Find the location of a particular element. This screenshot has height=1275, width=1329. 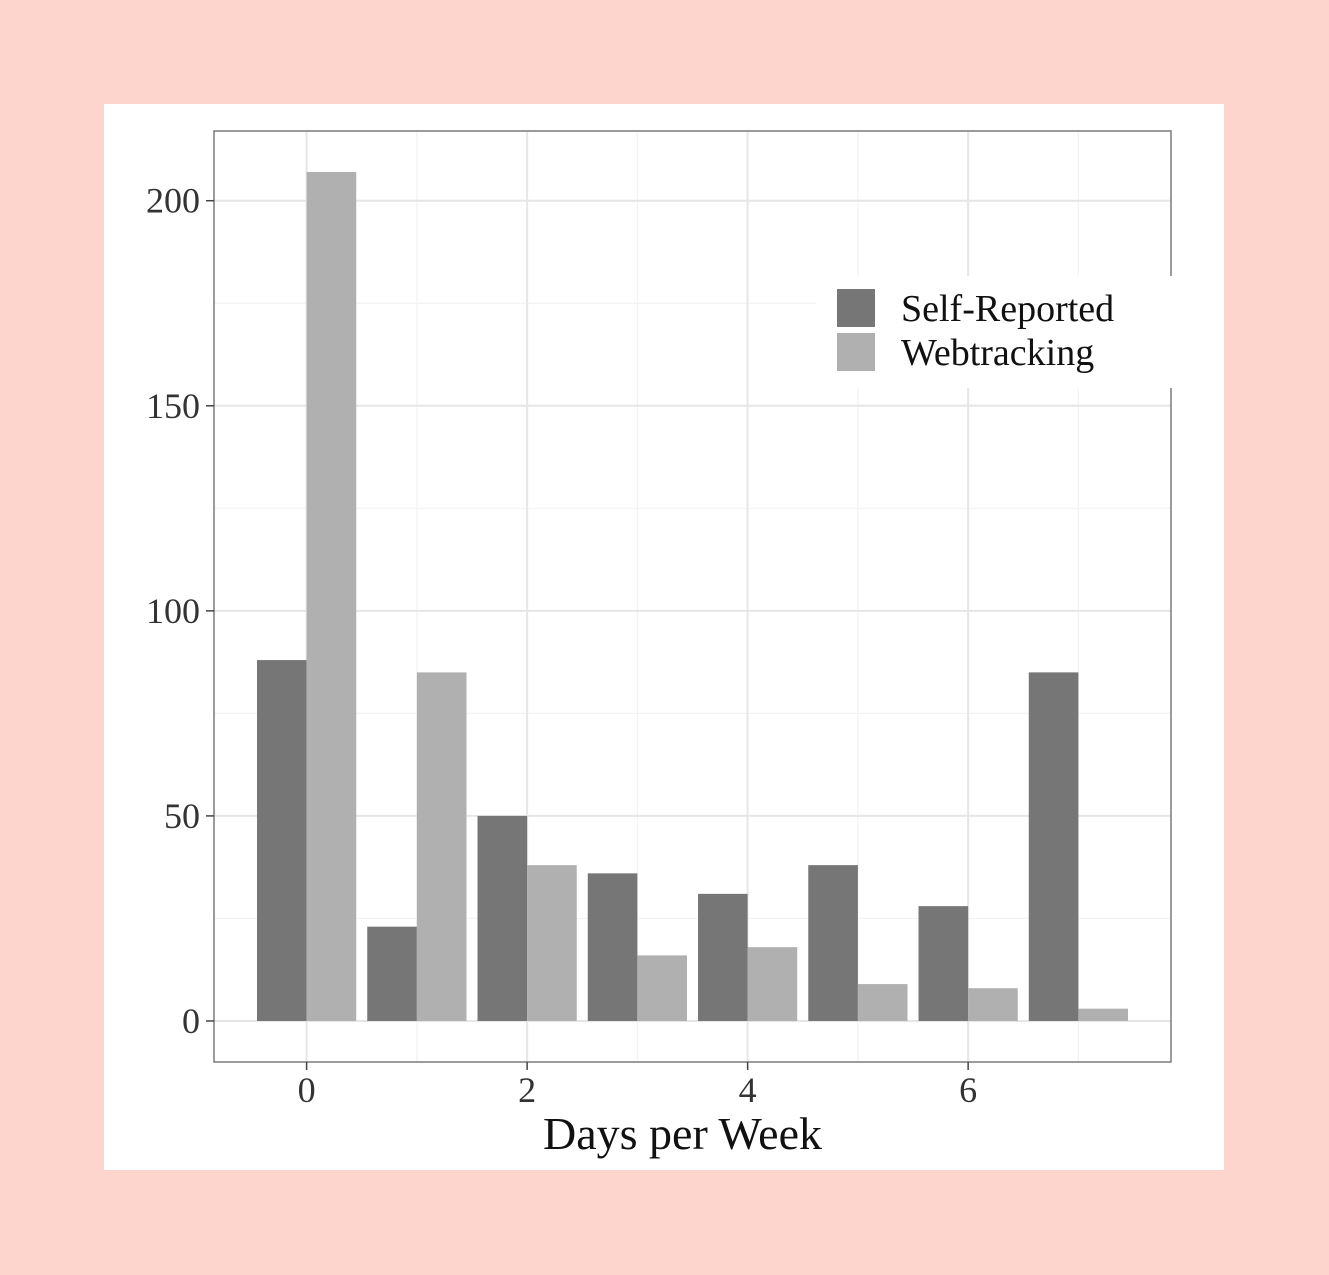

y-tick-label: 50 is located at coordinates (182, 816).